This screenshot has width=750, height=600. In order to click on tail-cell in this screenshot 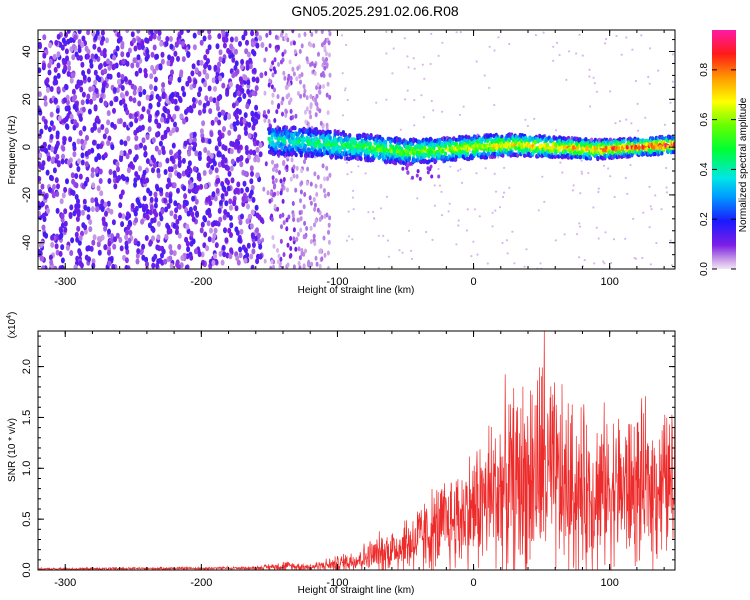, I will do `click(410, 163)`.